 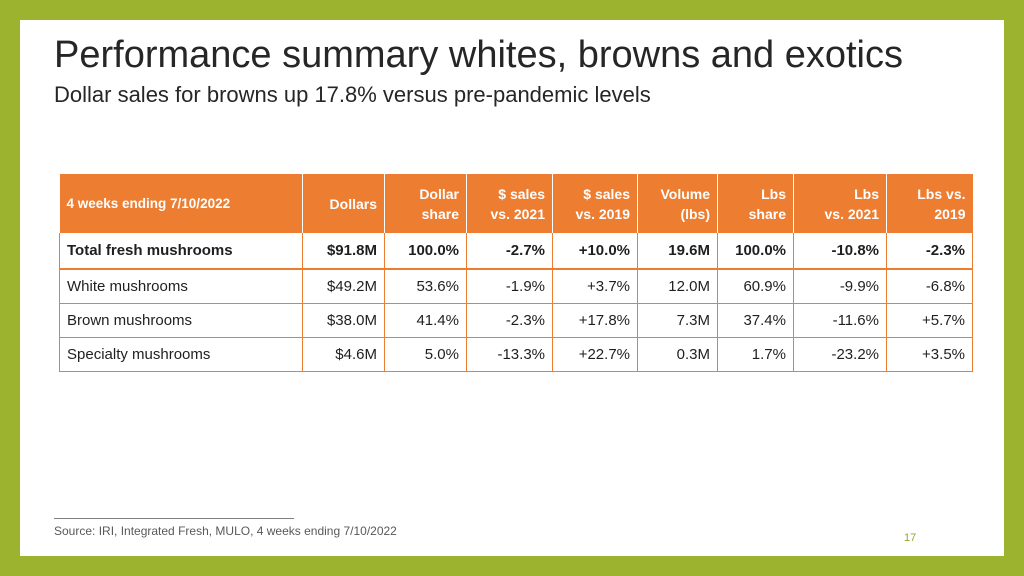 I want to click on header-period: 4 weeks ending 7/10/2022, so click(x=181, y=203).